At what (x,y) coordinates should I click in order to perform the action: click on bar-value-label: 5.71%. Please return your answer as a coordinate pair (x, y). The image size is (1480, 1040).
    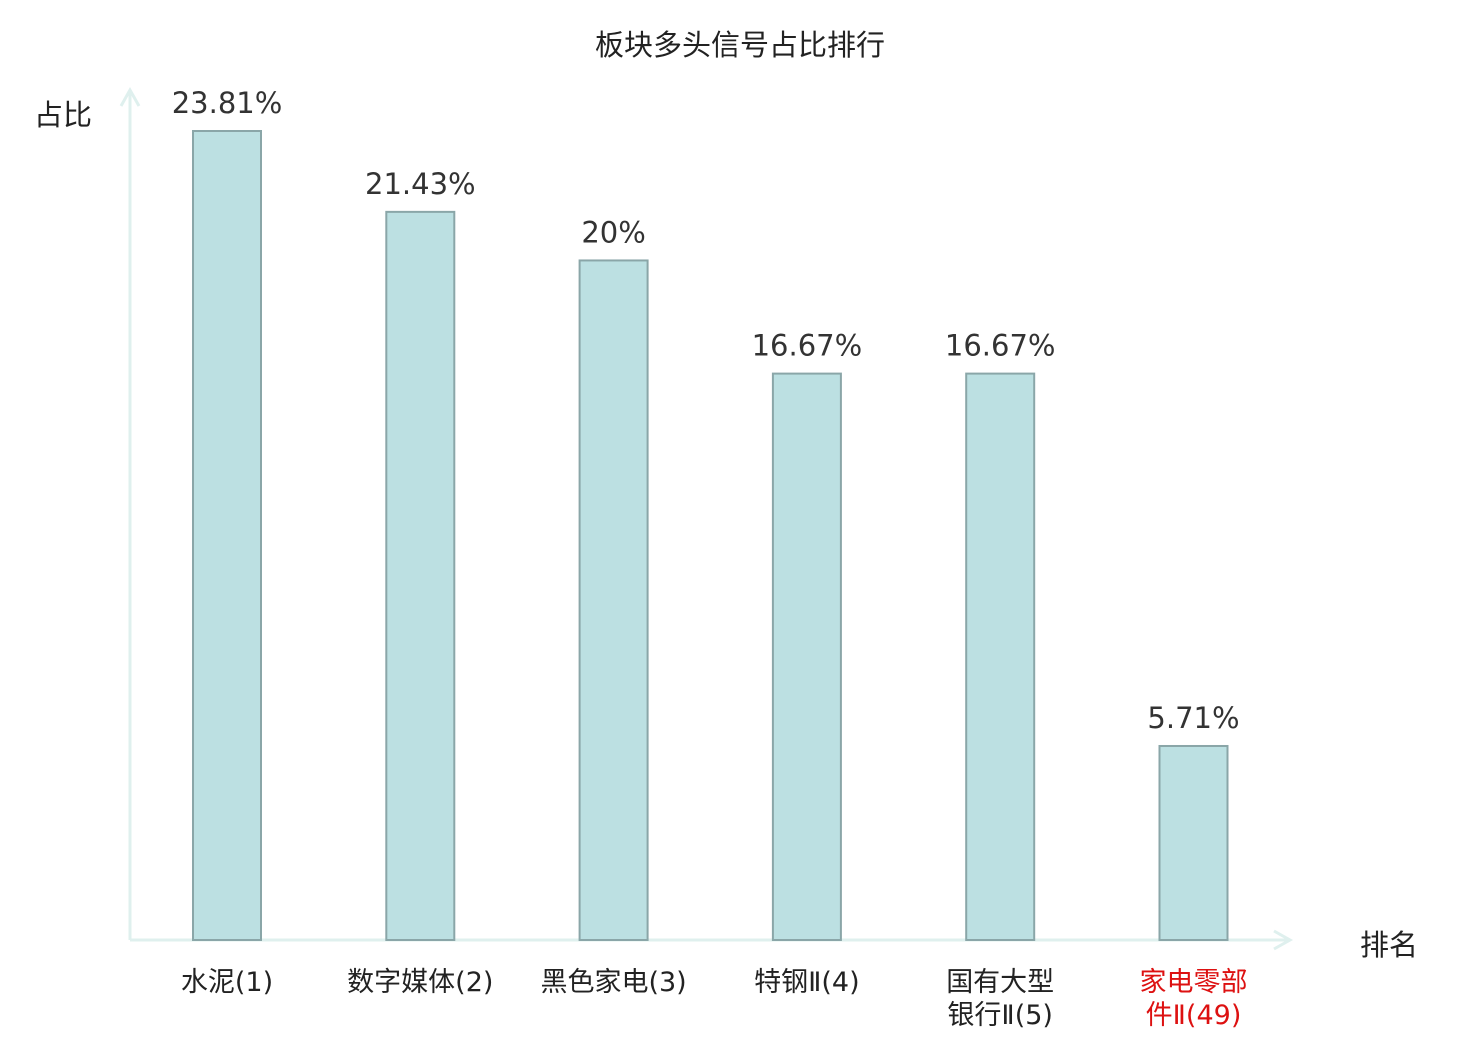
    Looking at the image, I should click on (1193, 718).